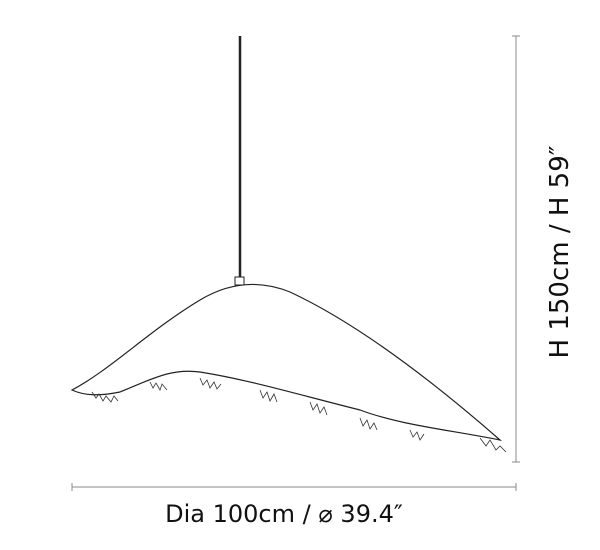 The width and height of the screenshot is (600, 550). Describe the element at coordinates (284, 514) in the screenshot. I see `width-label: Dia 100cm / ⌀ 39.4″` at that location.